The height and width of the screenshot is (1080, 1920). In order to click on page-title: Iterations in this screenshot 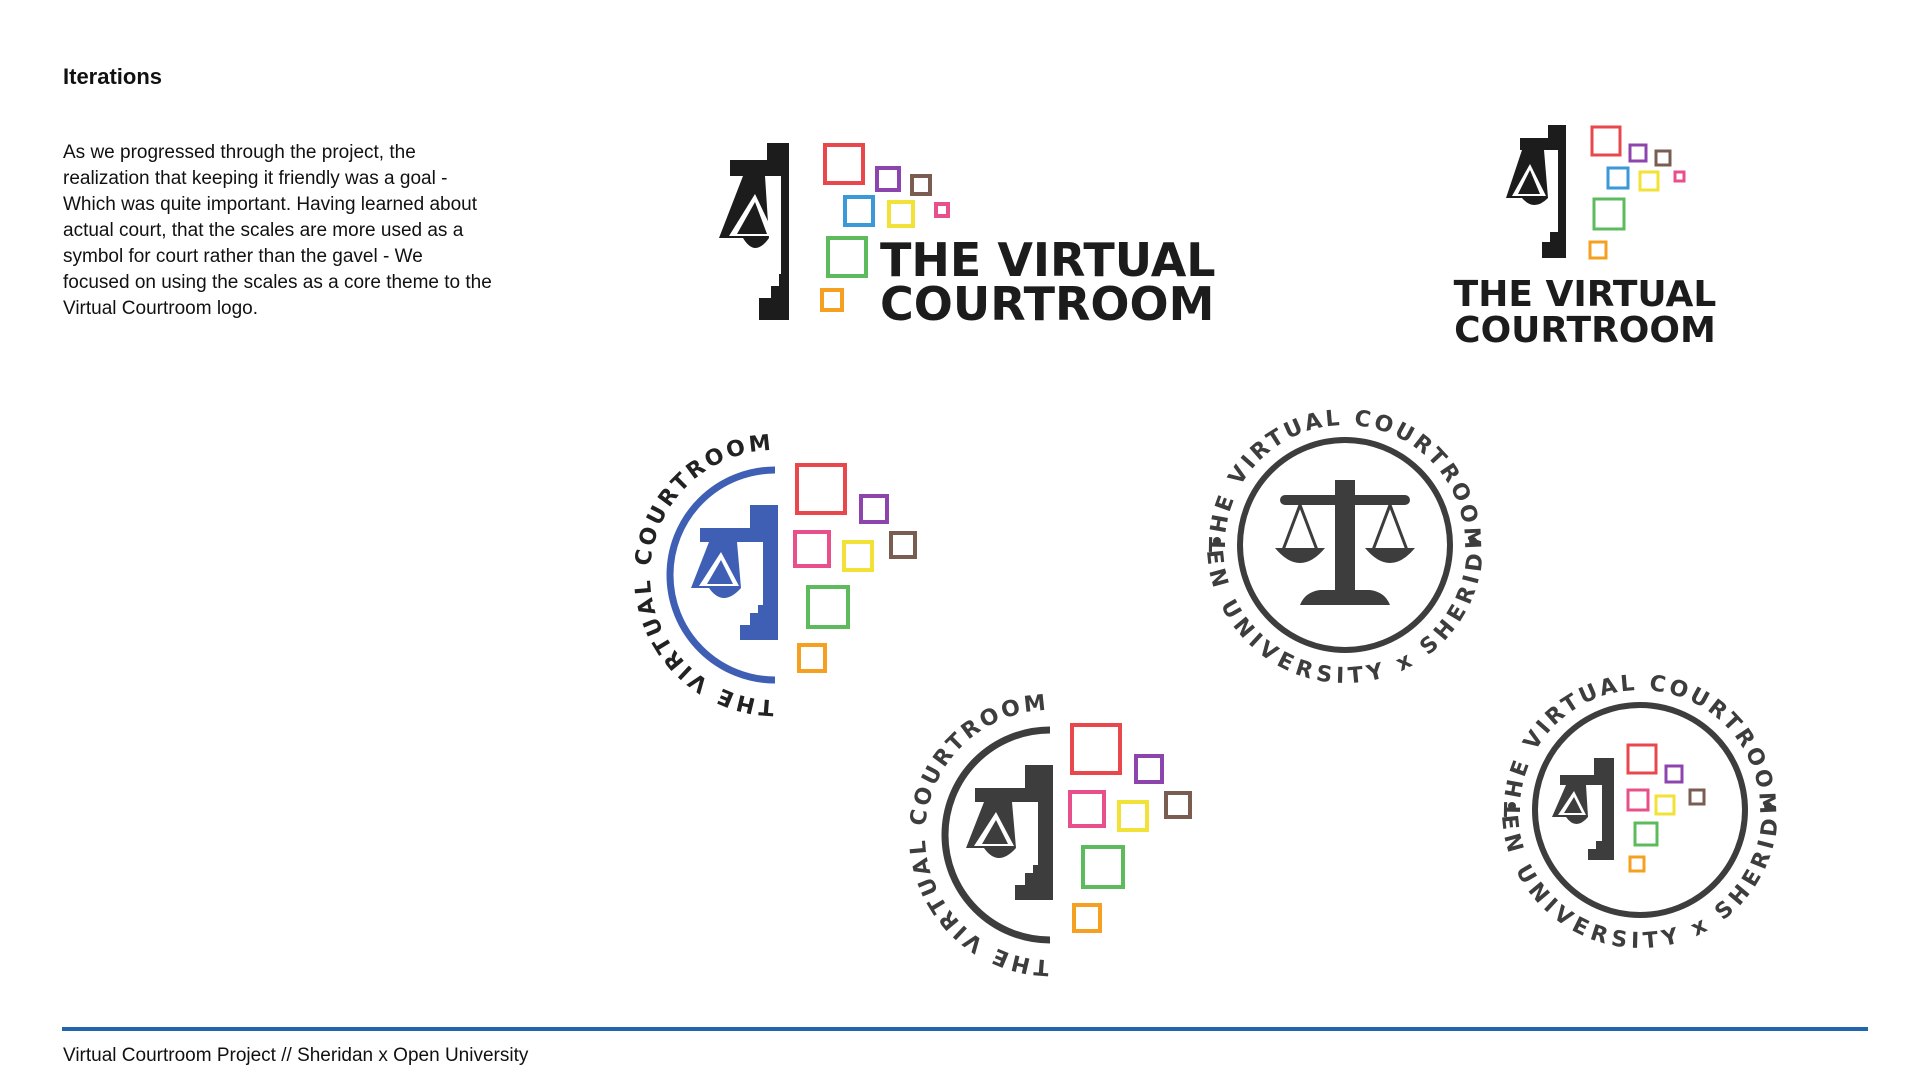, I will do `click(113, 76)`.